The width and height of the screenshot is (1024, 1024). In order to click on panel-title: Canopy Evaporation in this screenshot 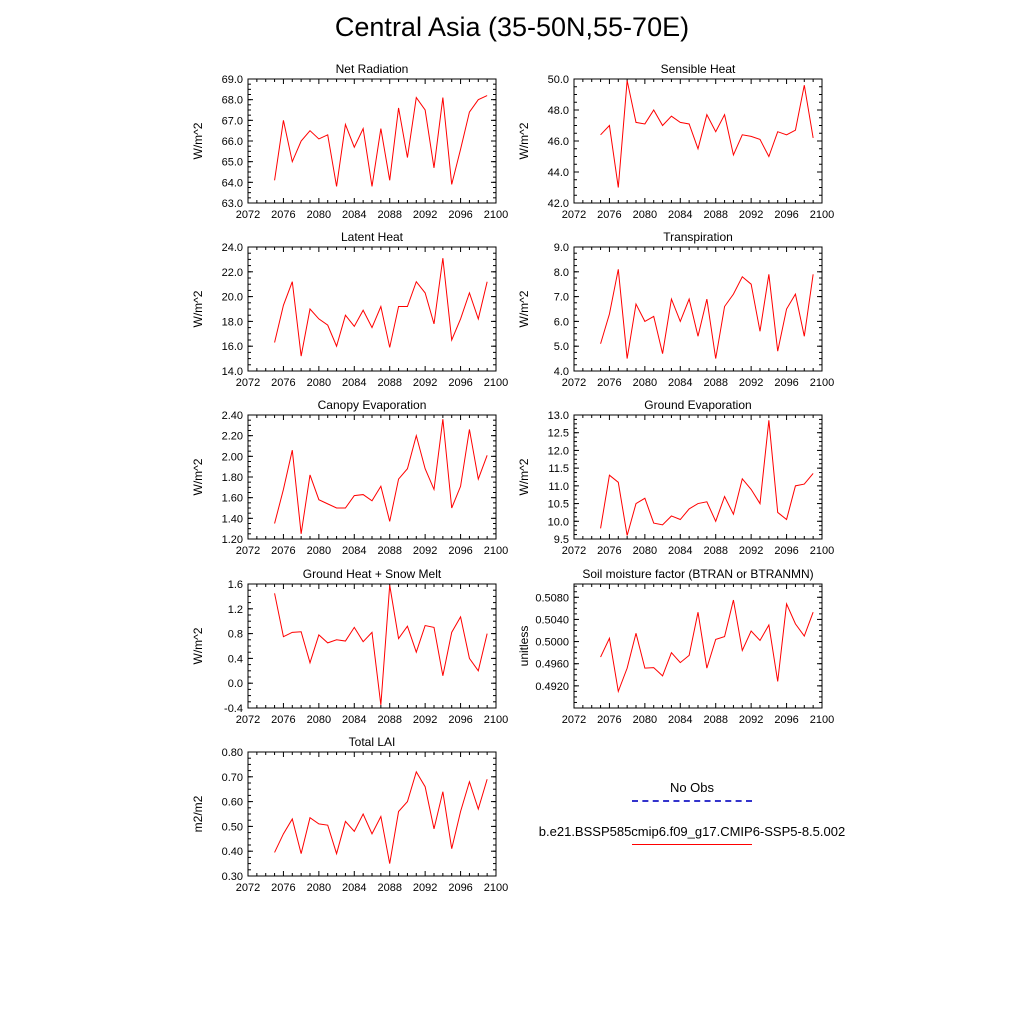, I will do `click(372, 405)`.